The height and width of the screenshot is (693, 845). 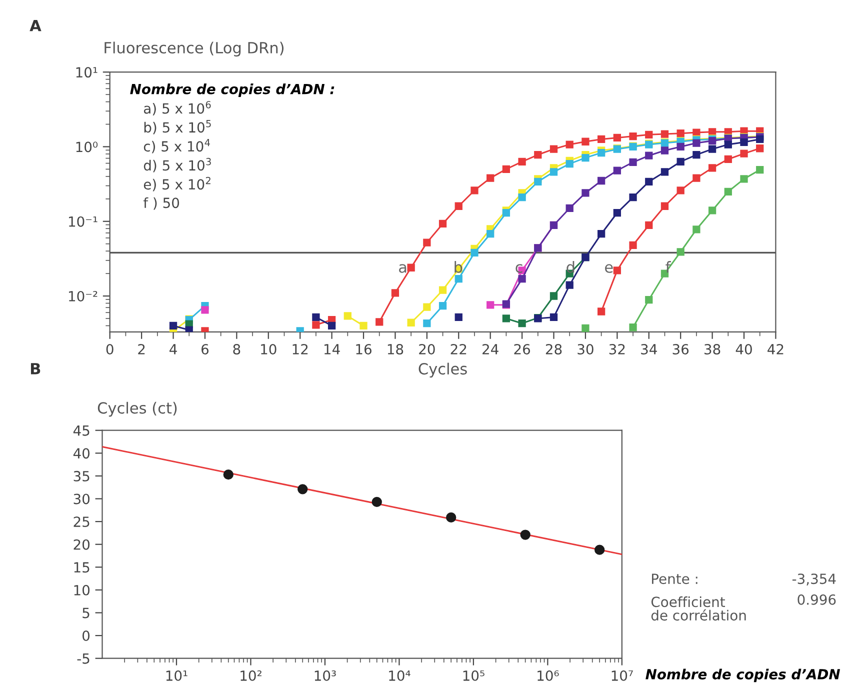 I want to click on x-tick-label: 10, so click(x=268, y=349).